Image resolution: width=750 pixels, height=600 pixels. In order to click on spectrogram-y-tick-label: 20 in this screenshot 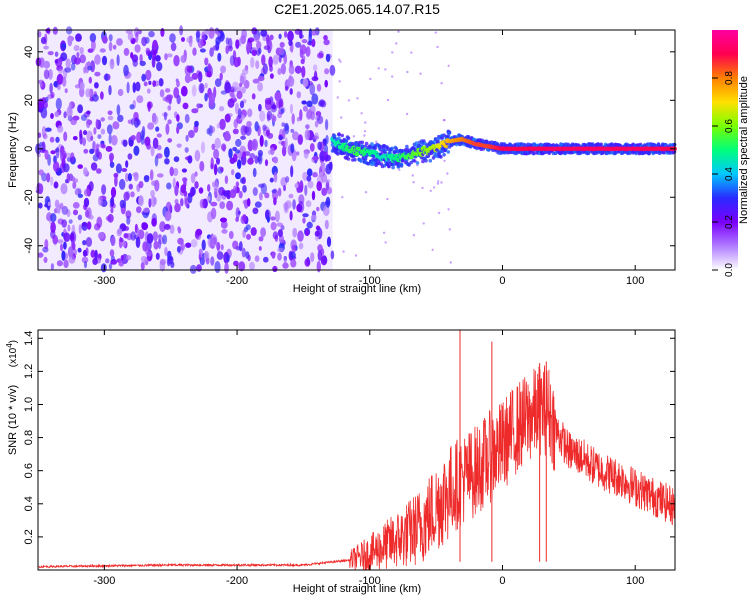, I will do `click(29, 100)`.